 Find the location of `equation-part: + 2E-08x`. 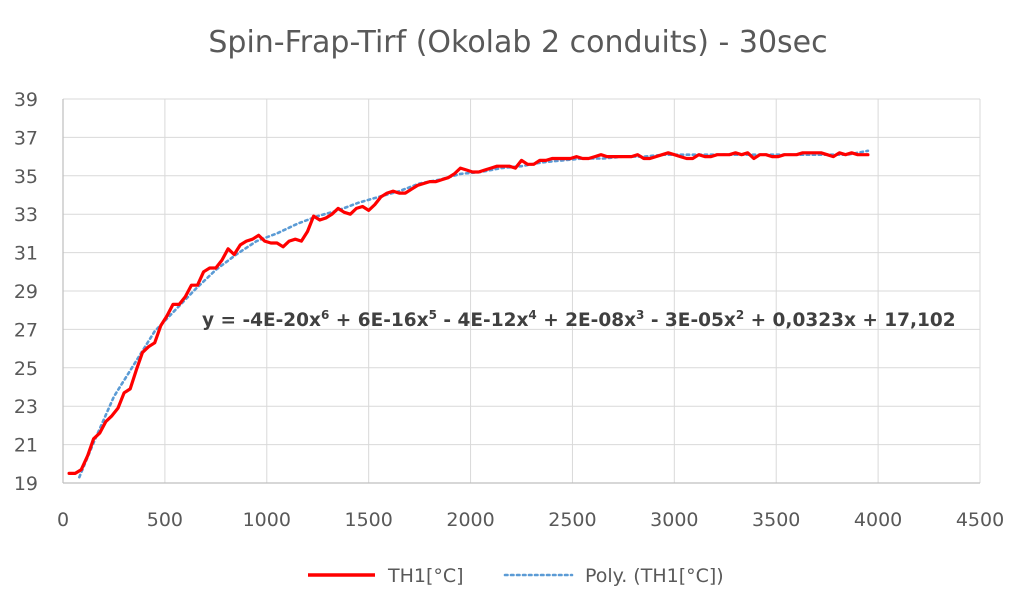

equation-part: + 2E-08x is located at coordinates (586, 320).